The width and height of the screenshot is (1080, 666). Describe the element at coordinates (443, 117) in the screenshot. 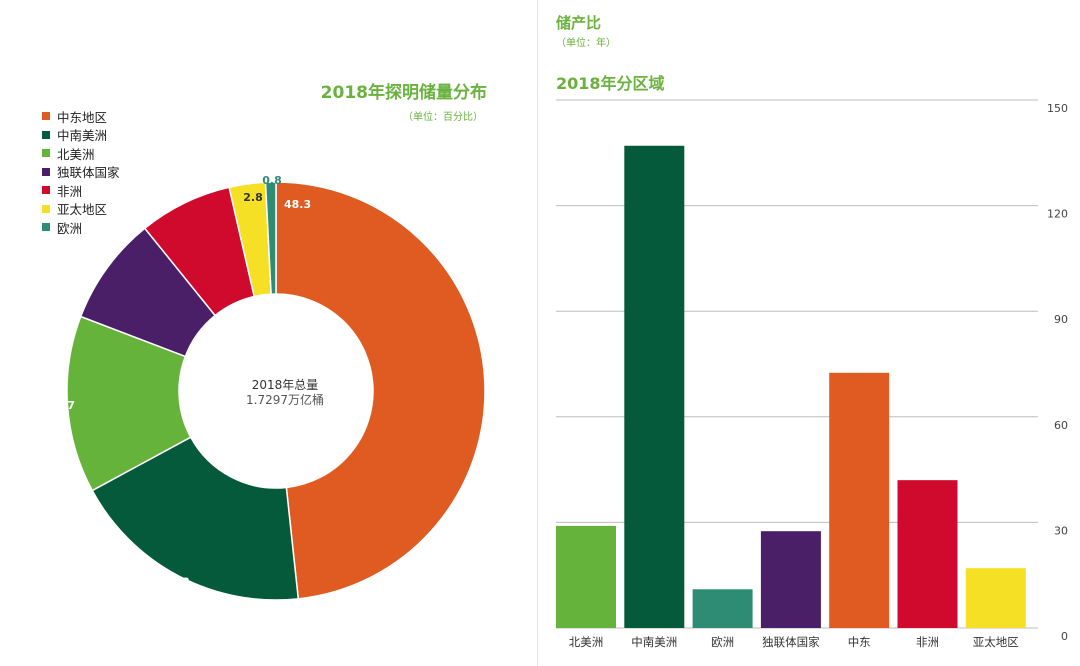

I see `pie-chart-unit-note: （单位：百分比）` at that location.